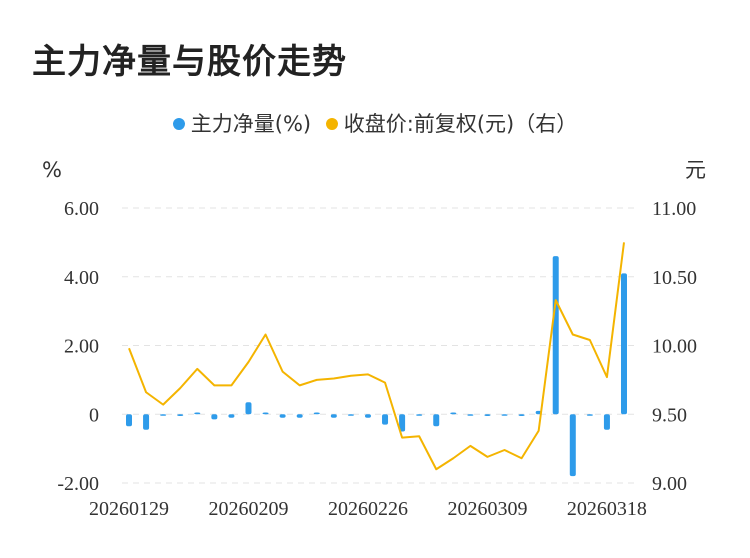 This screenshot has height=558, width=750. I want to click on right-axis-unit: 元, so click(695, 170).